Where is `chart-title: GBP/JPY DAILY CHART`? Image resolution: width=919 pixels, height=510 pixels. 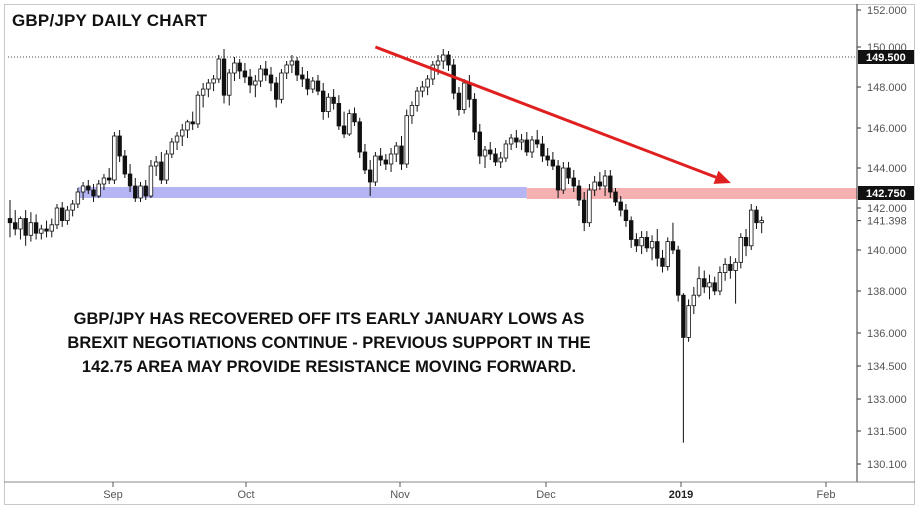
chart-title: GBP/JPY DAILY CHART is located at coordinates (110, 20).